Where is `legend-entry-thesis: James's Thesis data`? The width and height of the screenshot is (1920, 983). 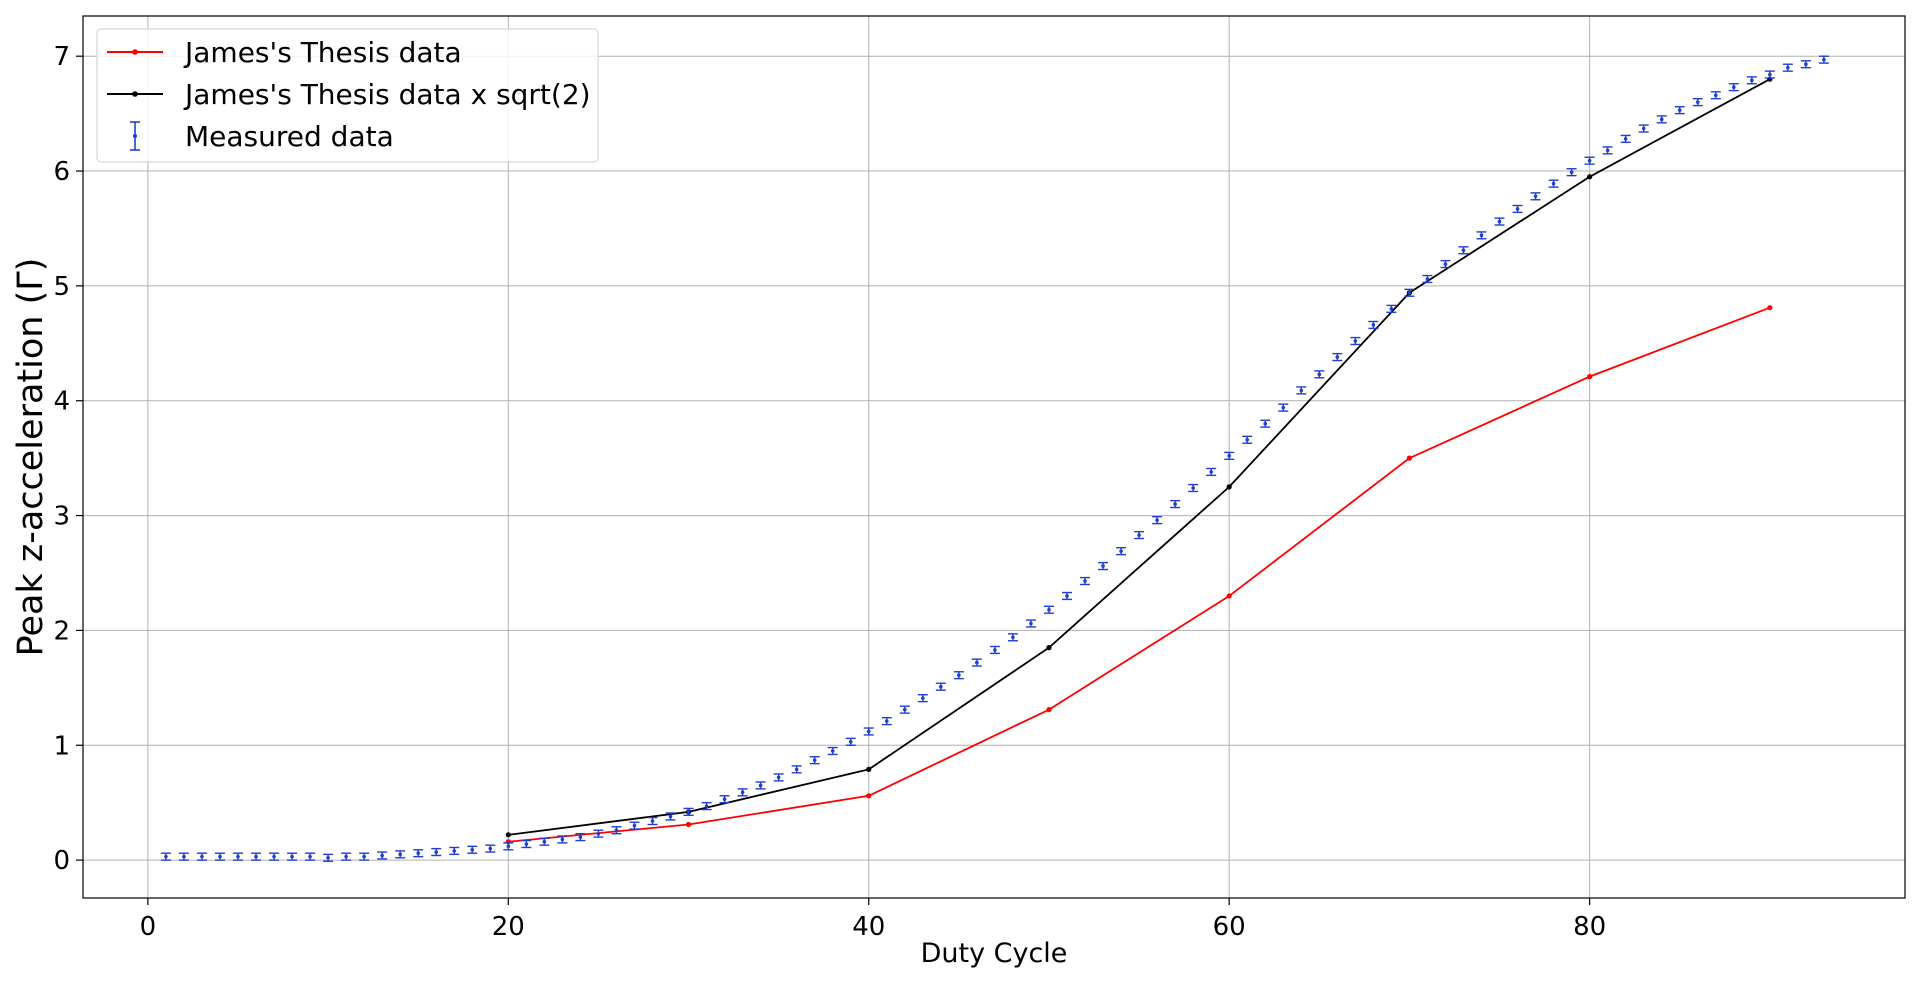
legend-entry-thesis: James's Thesis data is located at coordinates (284, 52).